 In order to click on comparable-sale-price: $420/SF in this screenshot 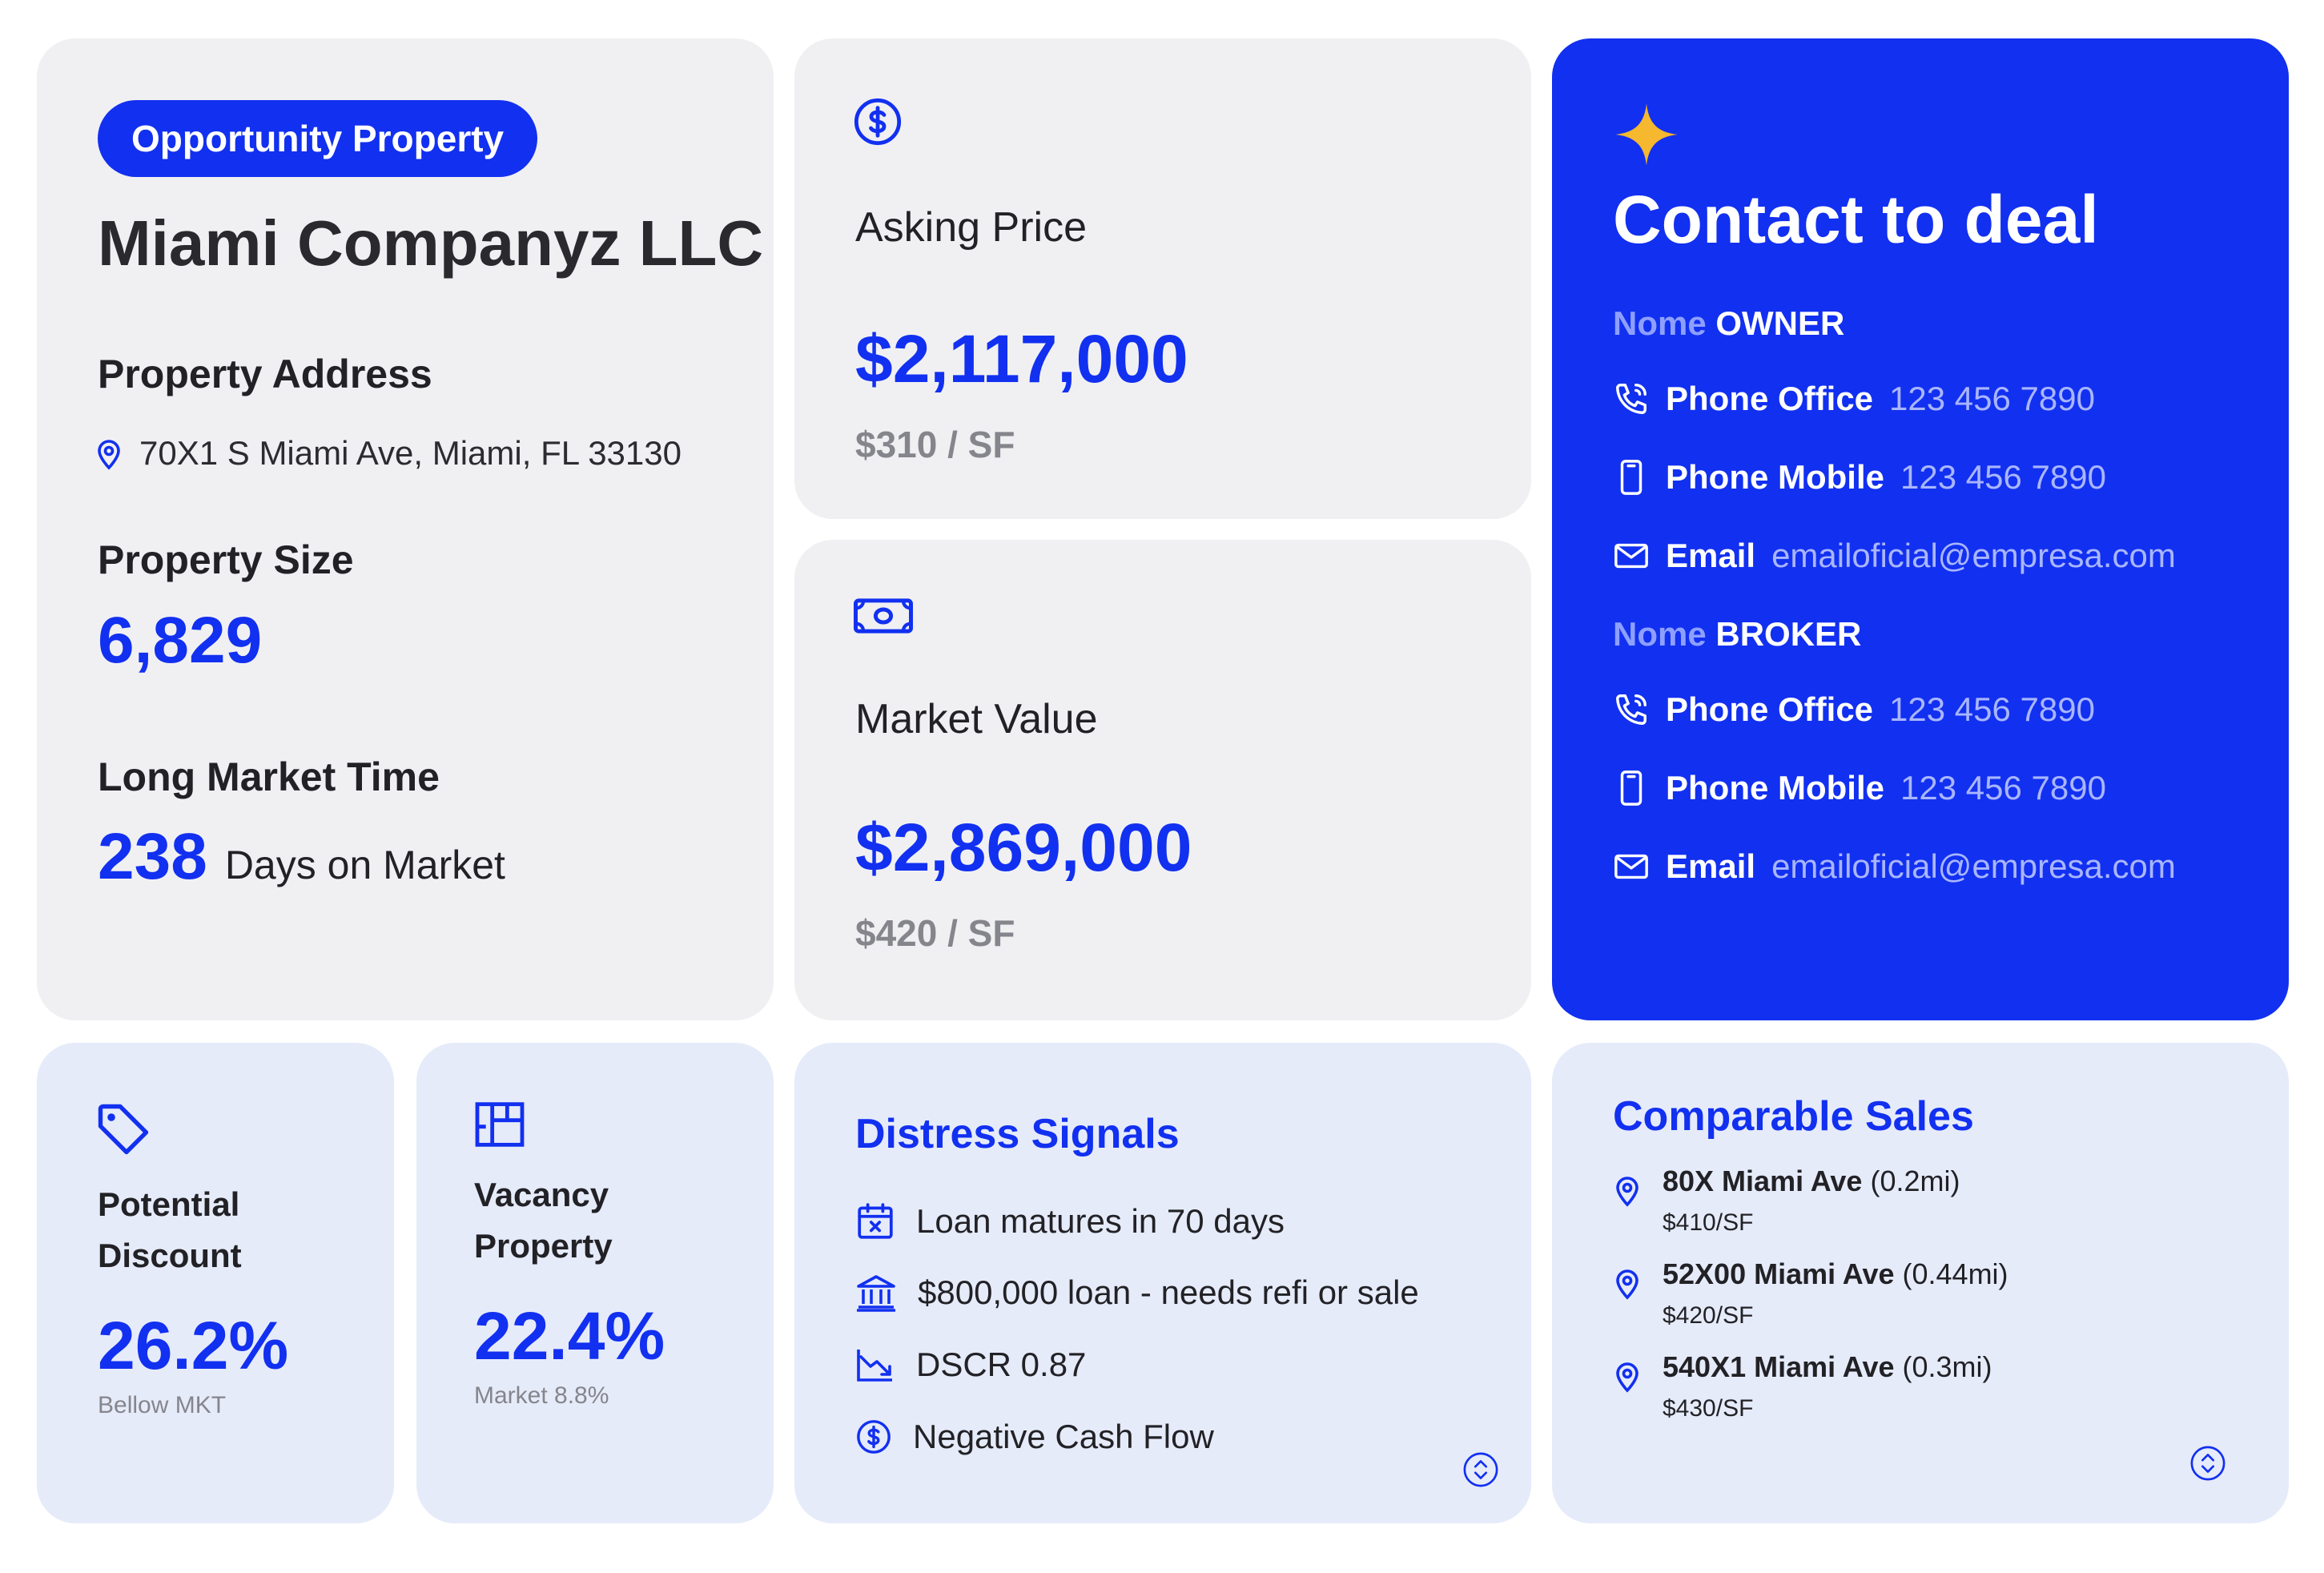, I will do `click(1709, 1315)`.